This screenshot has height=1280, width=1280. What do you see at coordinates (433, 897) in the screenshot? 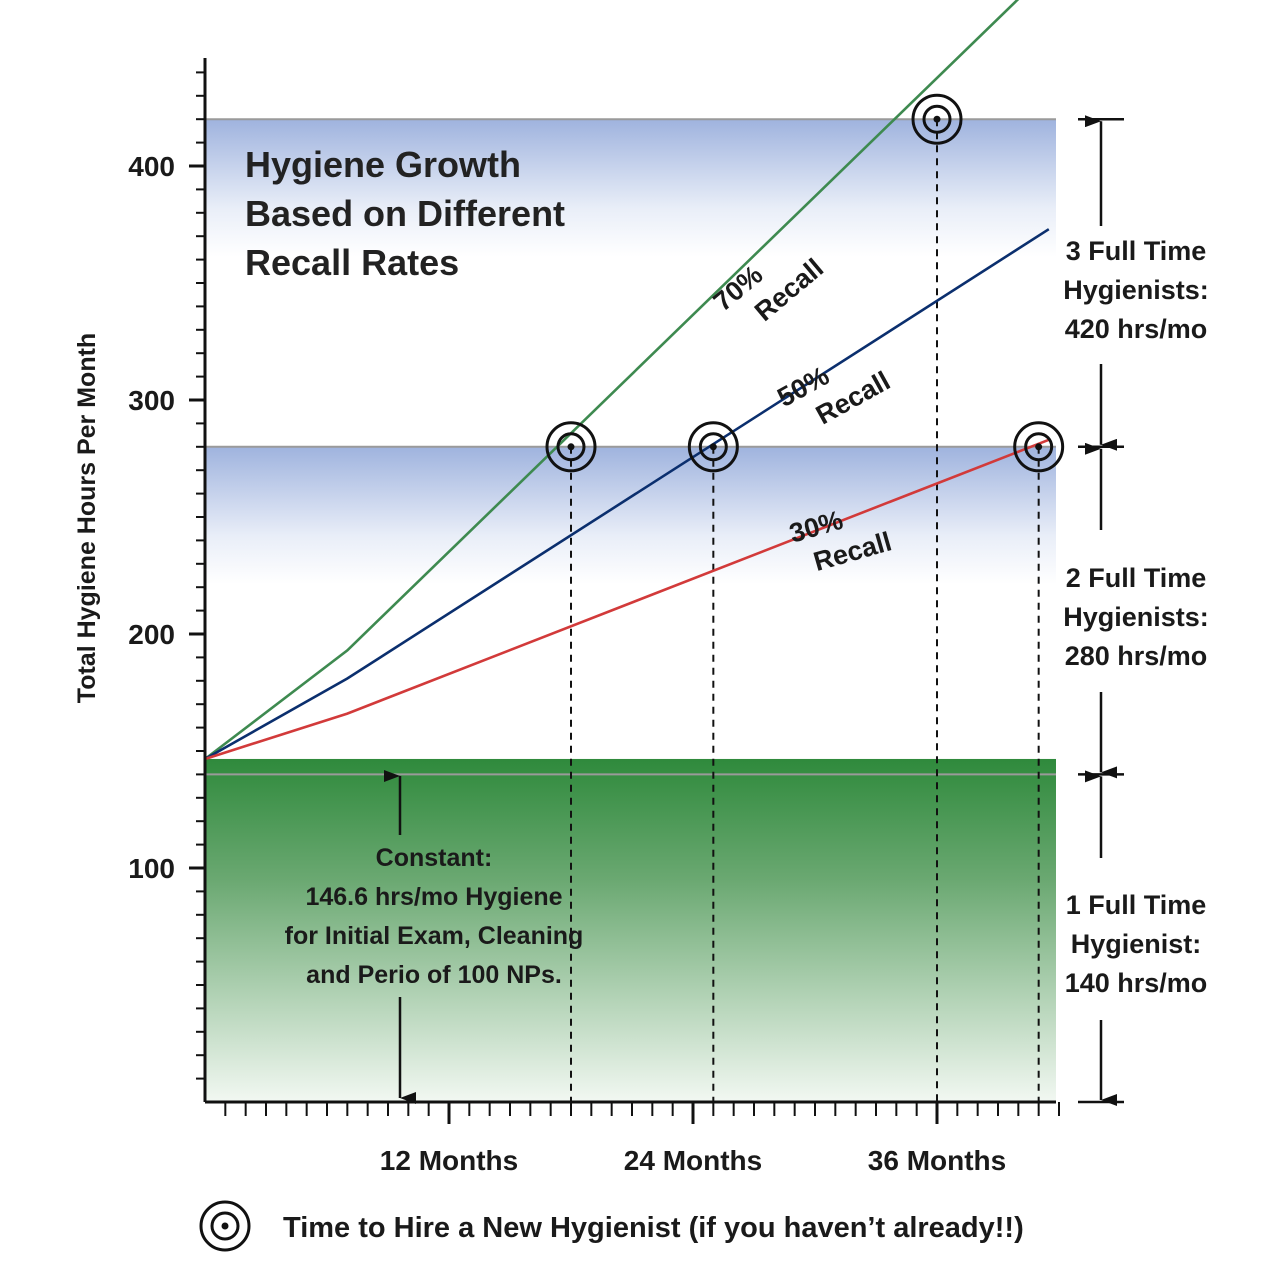
I see `constant-note-line-2: 146.6 hrs/mo Hygiene` at bounding box center [433, 897].